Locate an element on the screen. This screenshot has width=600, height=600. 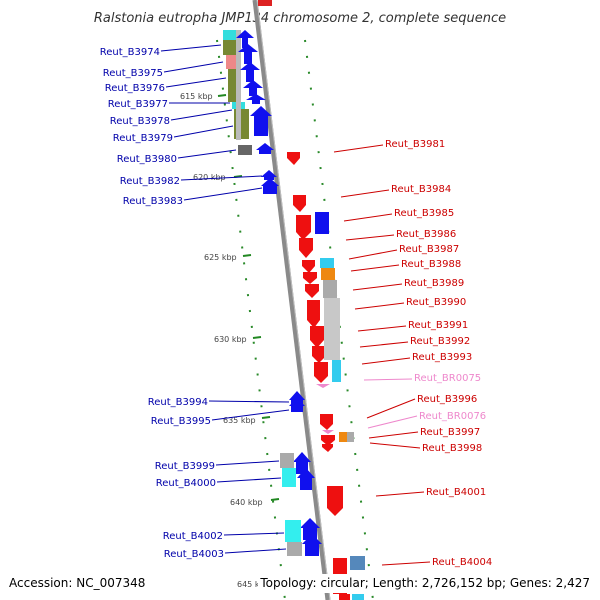
gene-label: Reut_B3988 is located at coordinates (431, 264).